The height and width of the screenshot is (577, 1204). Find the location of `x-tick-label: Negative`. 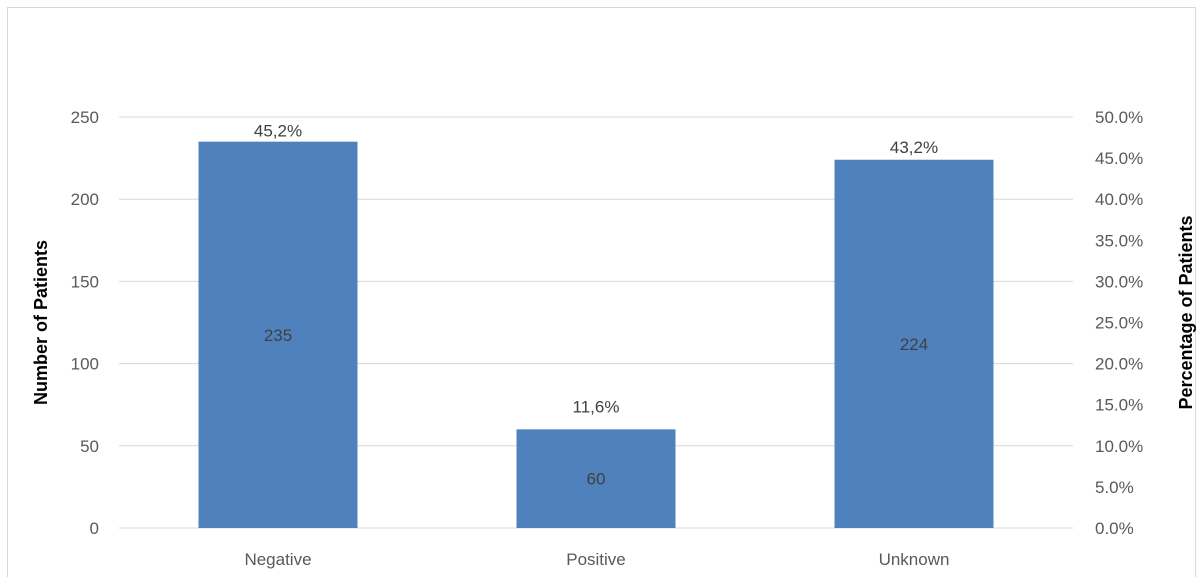

x-tick-label: Negative is located at coordinates (277, 559).